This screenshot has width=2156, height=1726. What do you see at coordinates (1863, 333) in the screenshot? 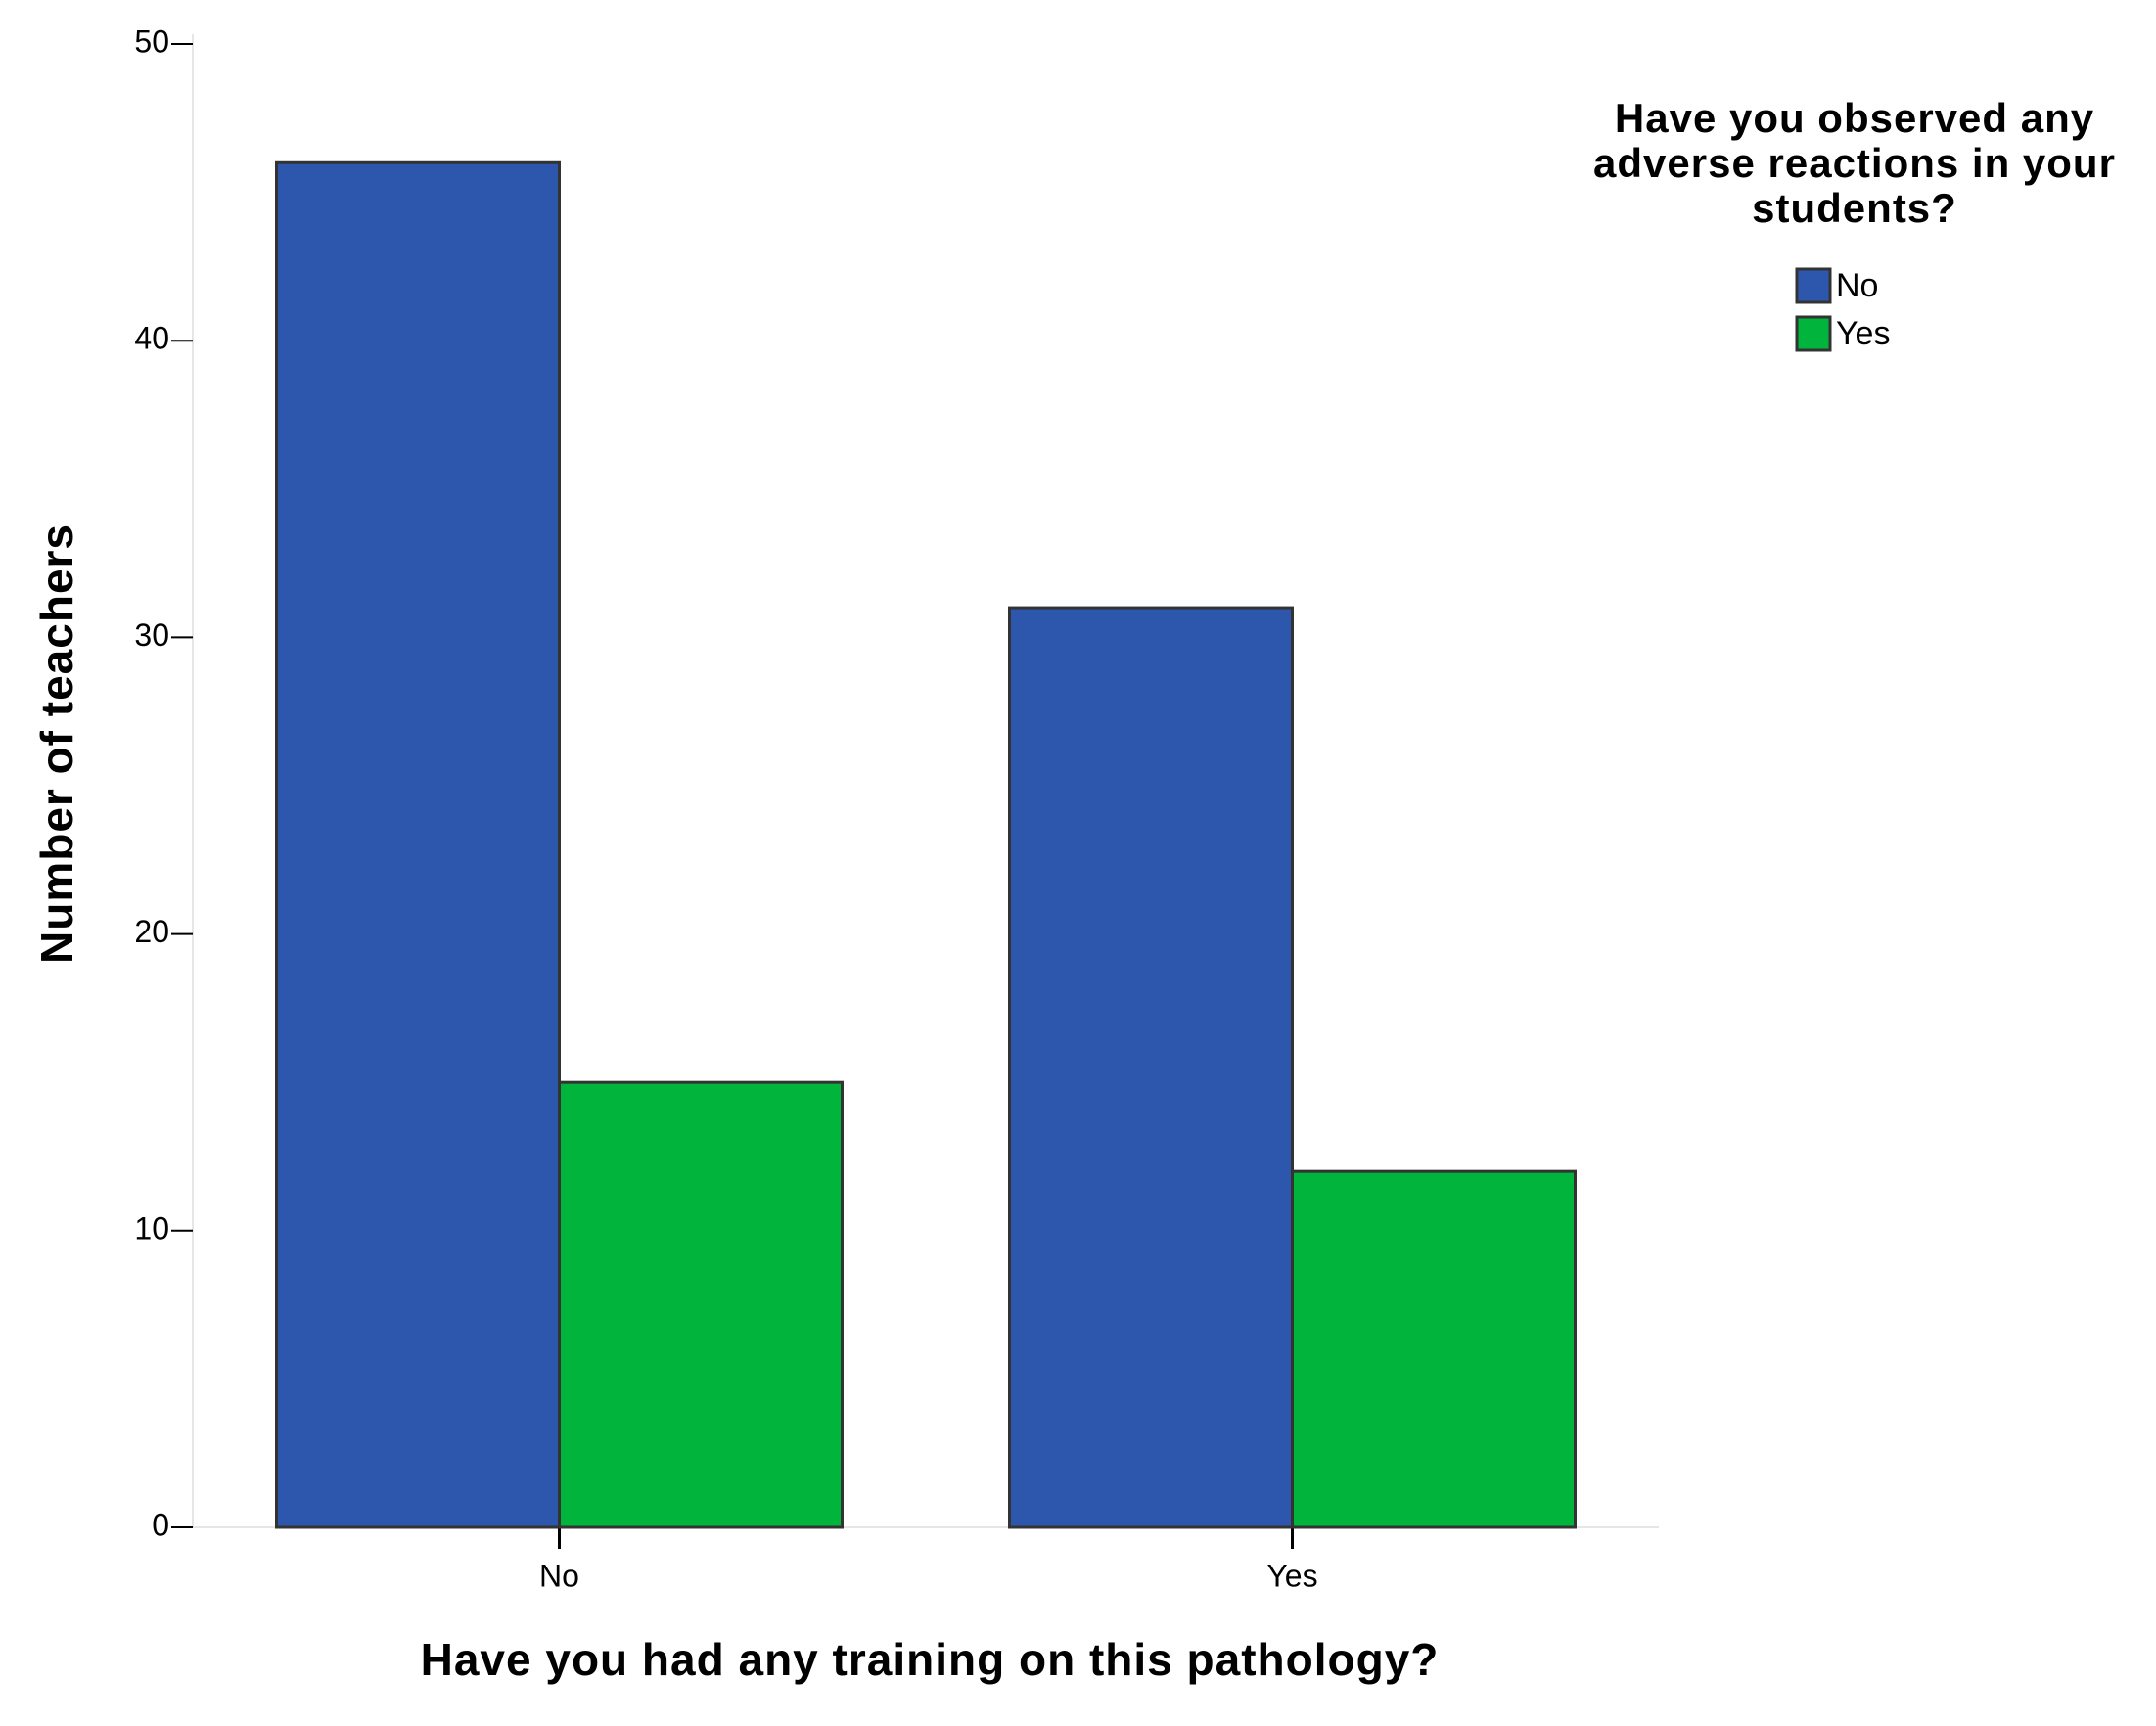
I see `legend-label: Yes` at bounding box center [1863, 333].